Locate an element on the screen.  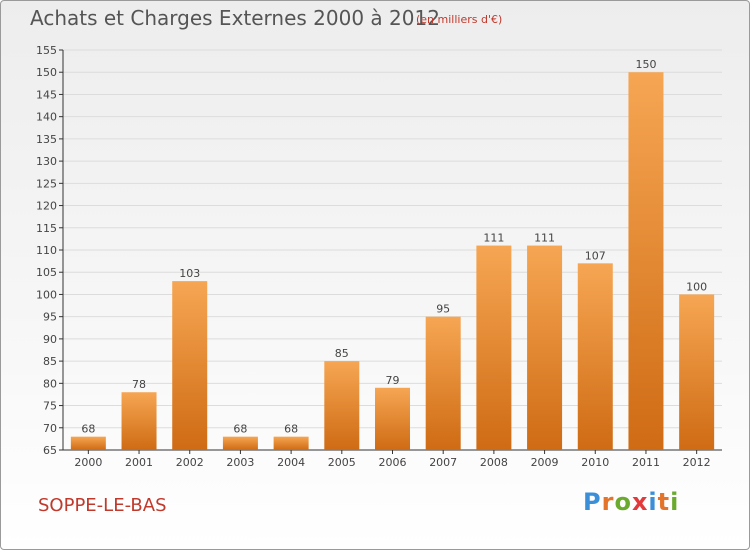
y-tick-label: 105 is located at coordinates (46, 272).